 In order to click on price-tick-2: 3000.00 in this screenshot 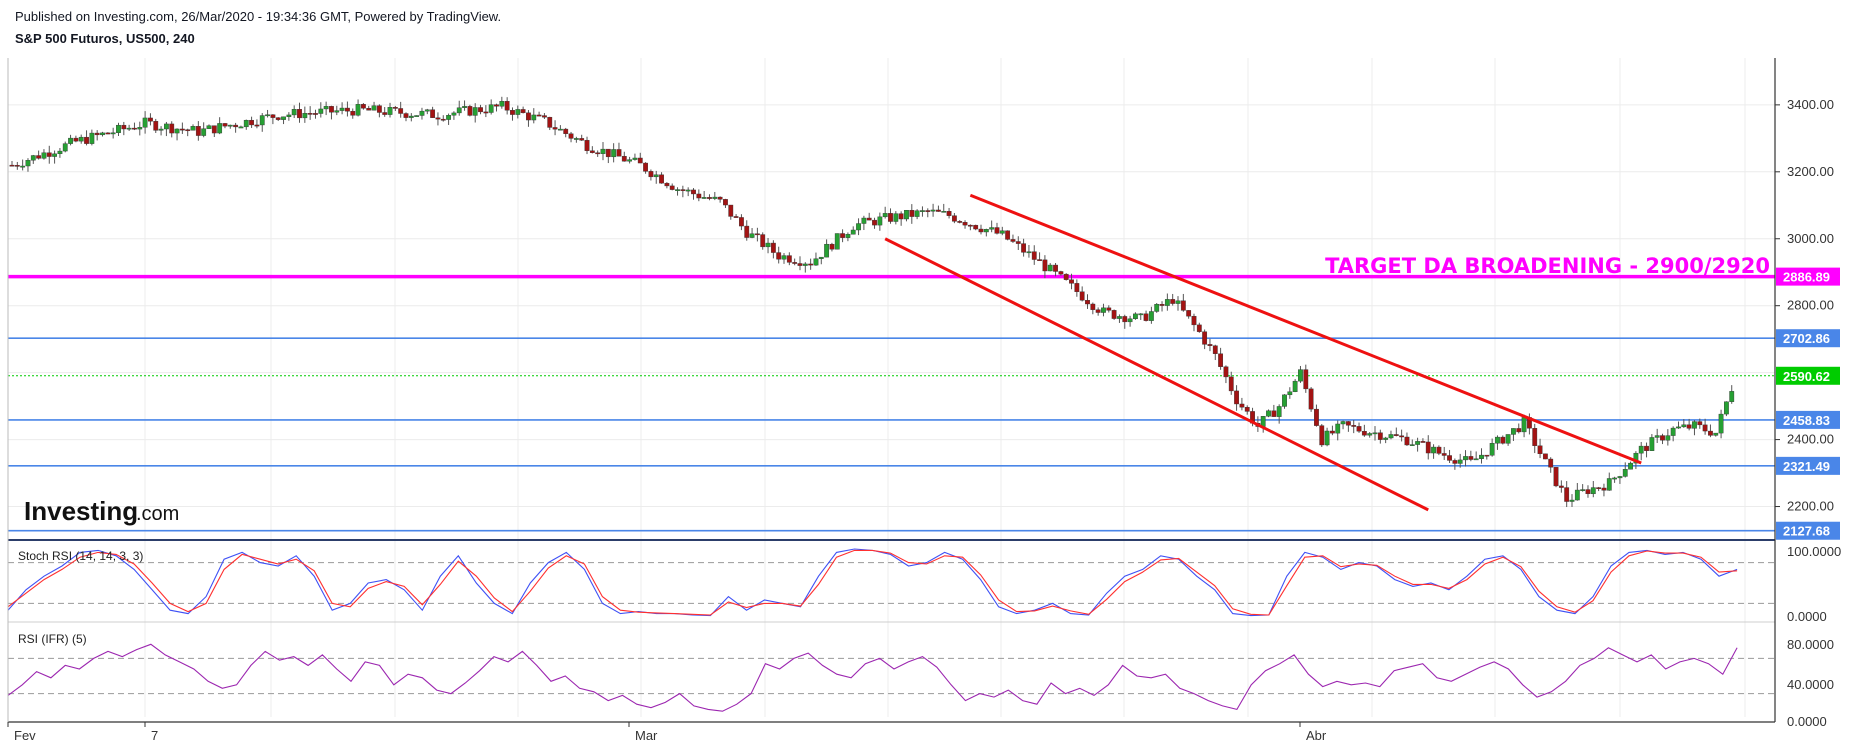, I will do `click(1810, 238)`.